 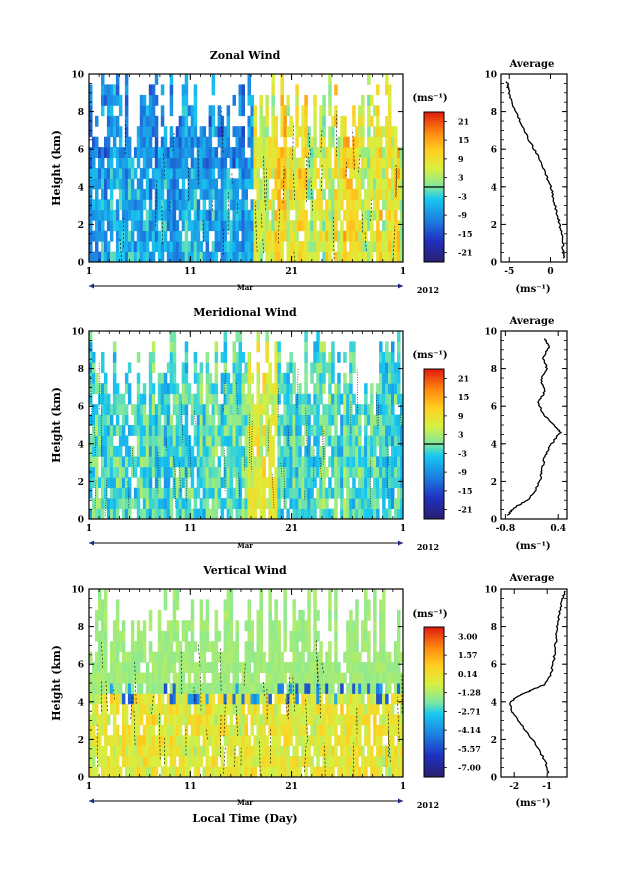 What do you see at coordinates (403, 272) in the screenshot?
I see `x-tick-label: 1` at bounding box center [403, 272].